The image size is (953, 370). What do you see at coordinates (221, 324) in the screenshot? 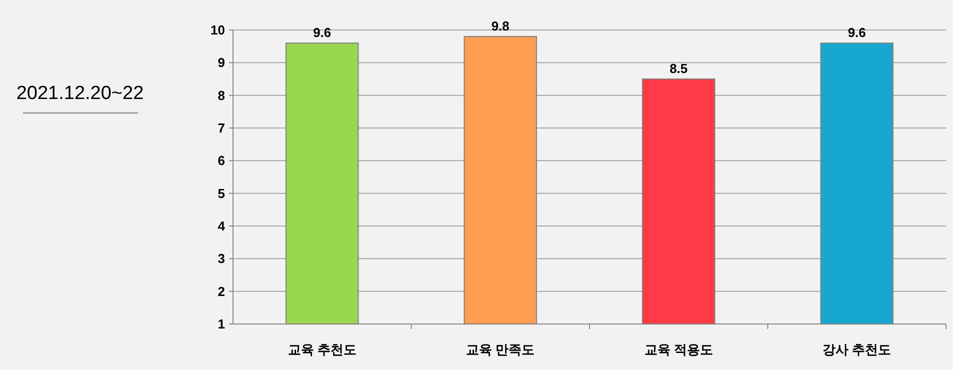
I see `y-tick-label: 1` at bounding box center [221, 324].